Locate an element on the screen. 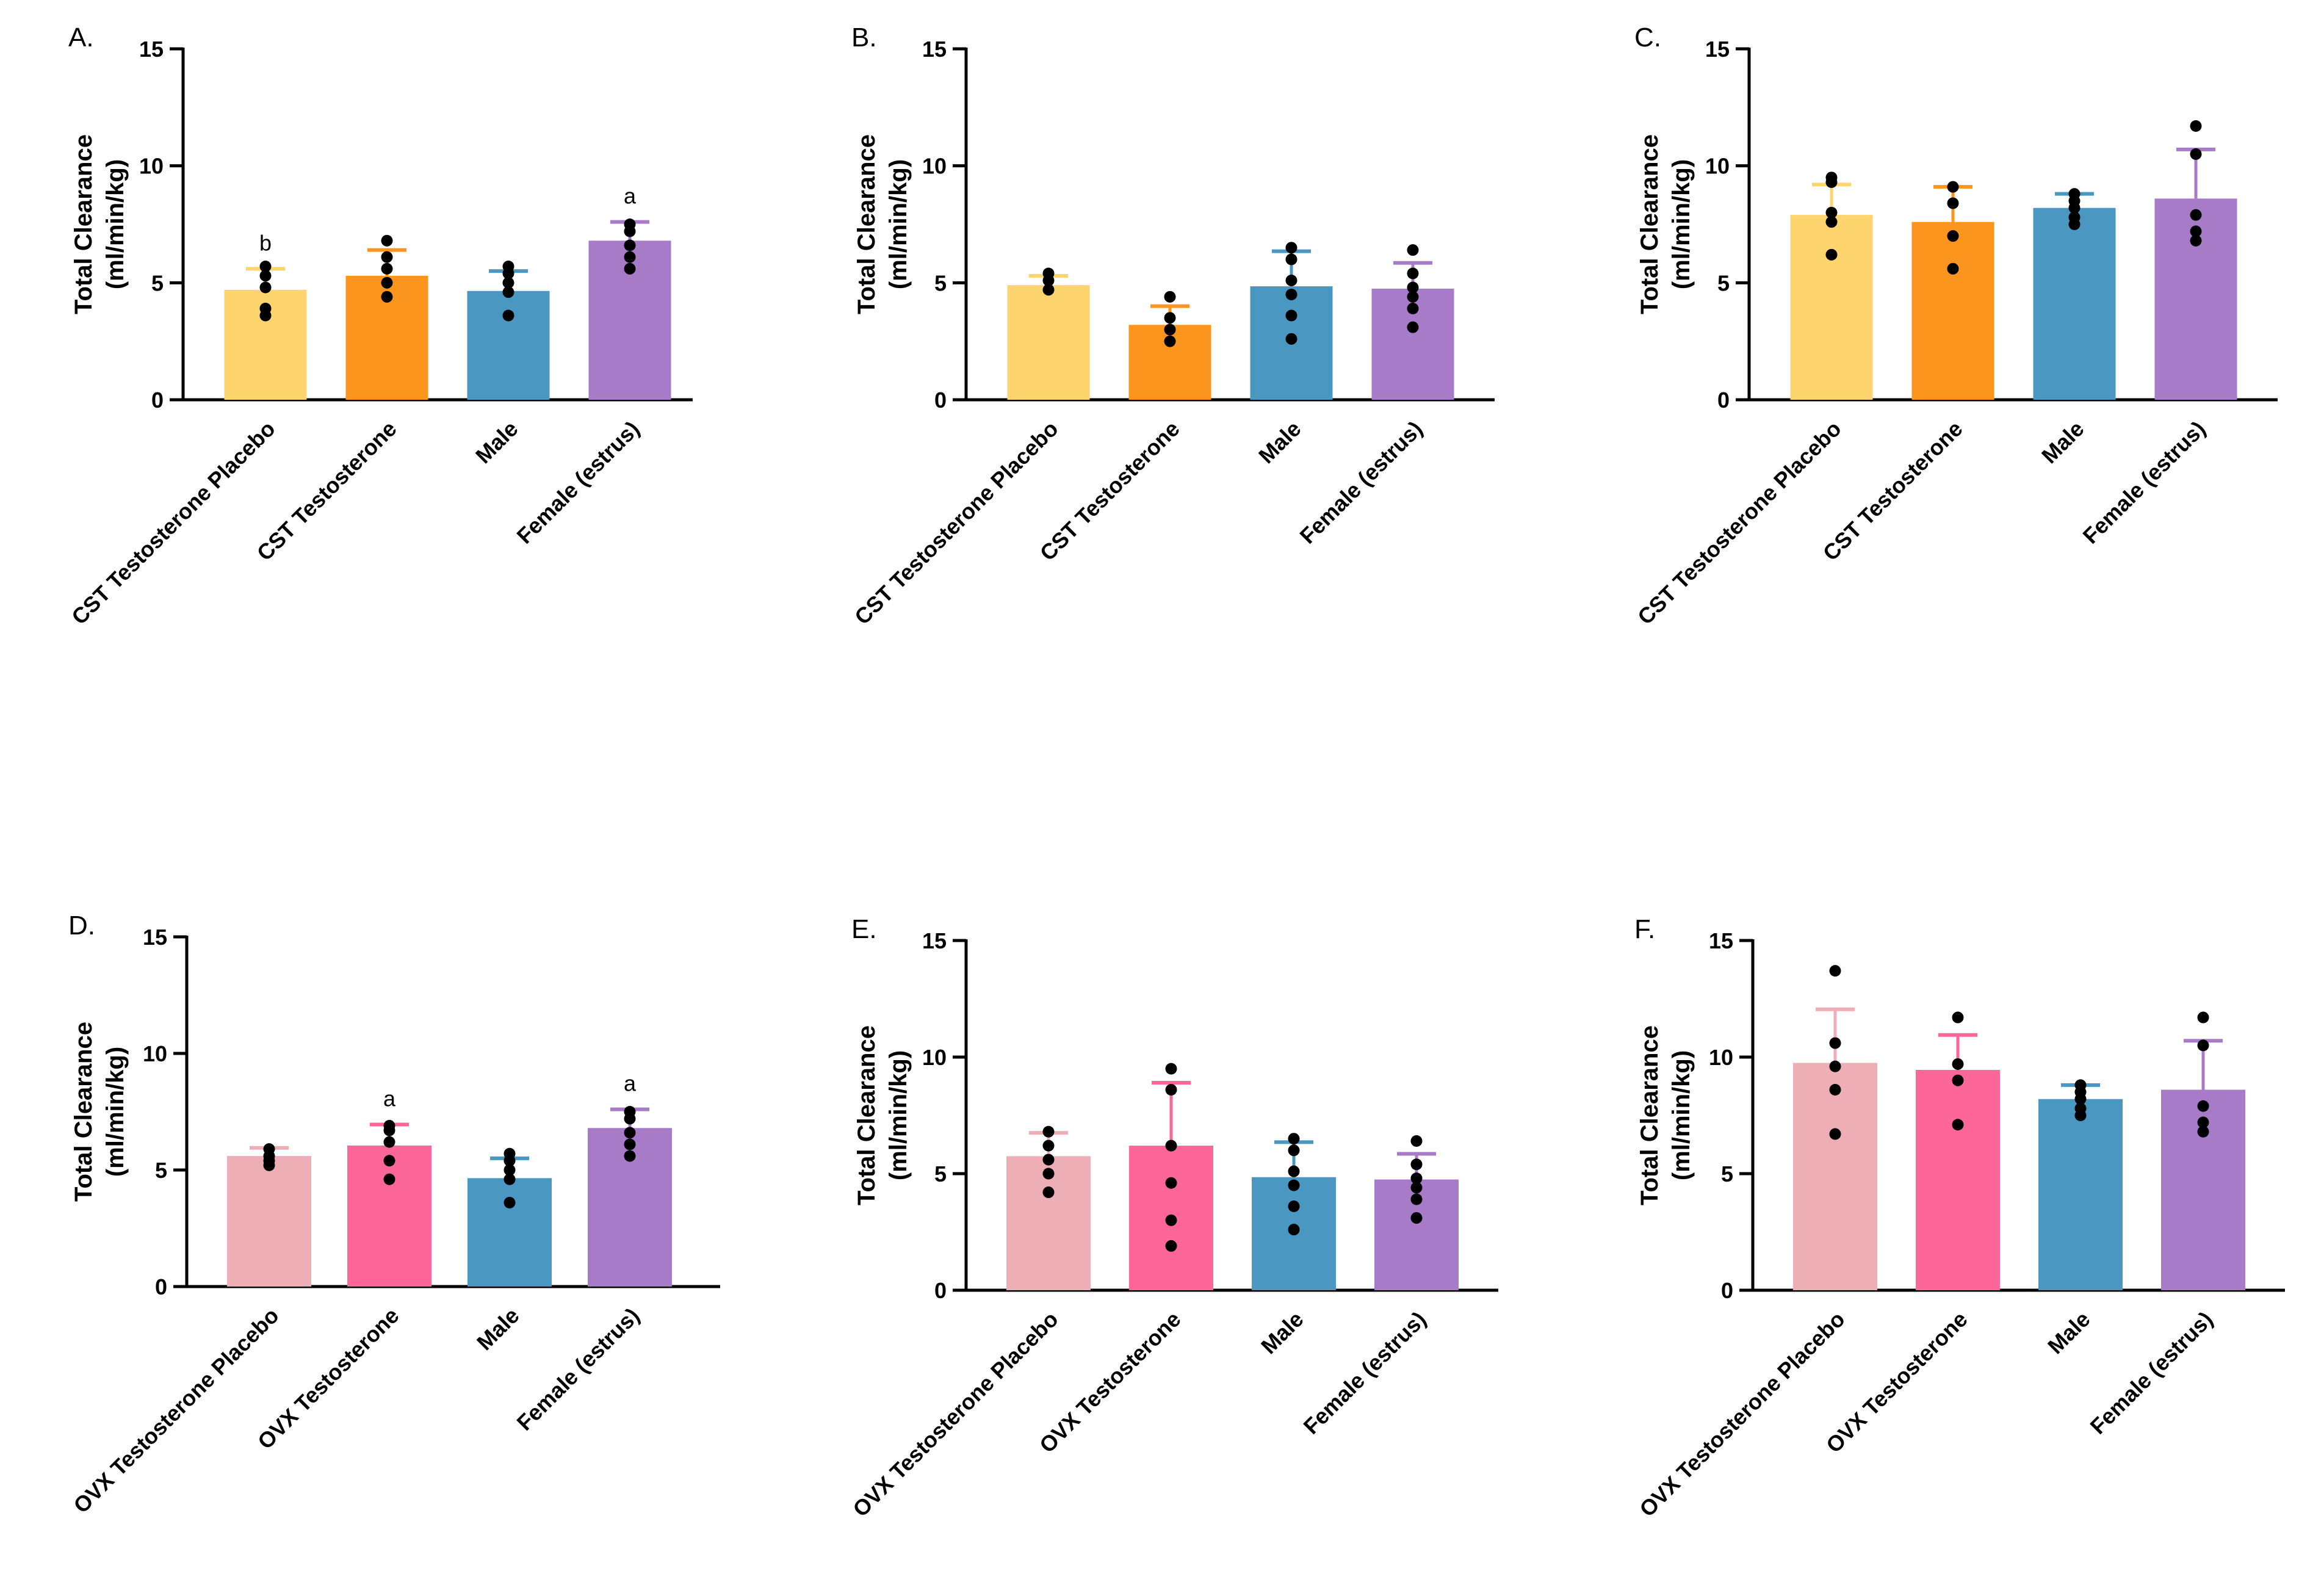 The width and height of the screenshot is (2299, 1596). significance-label: a is located at coordinates (630, 1083).